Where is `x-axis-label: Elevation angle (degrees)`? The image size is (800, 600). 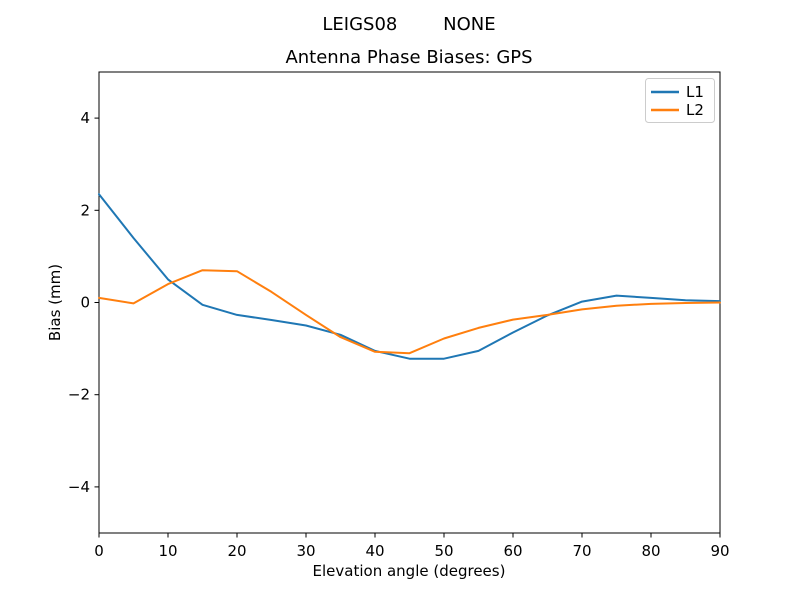 x-axis-label: Elevation angle (degrees) is located at coordinates (409, 571).